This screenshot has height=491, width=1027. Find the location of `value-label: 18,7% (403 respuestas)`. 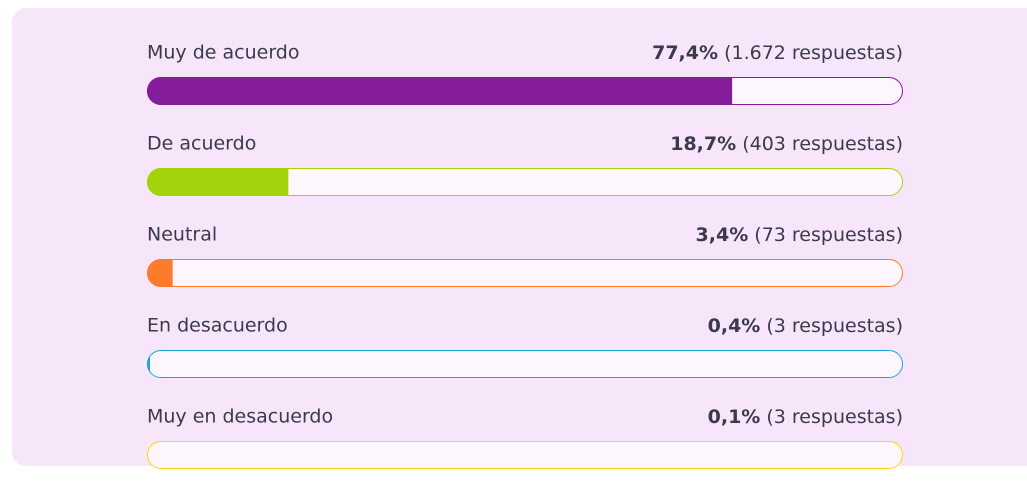

value-label: 18,7% (403 respuestas) is located at coordinates (786, 144).